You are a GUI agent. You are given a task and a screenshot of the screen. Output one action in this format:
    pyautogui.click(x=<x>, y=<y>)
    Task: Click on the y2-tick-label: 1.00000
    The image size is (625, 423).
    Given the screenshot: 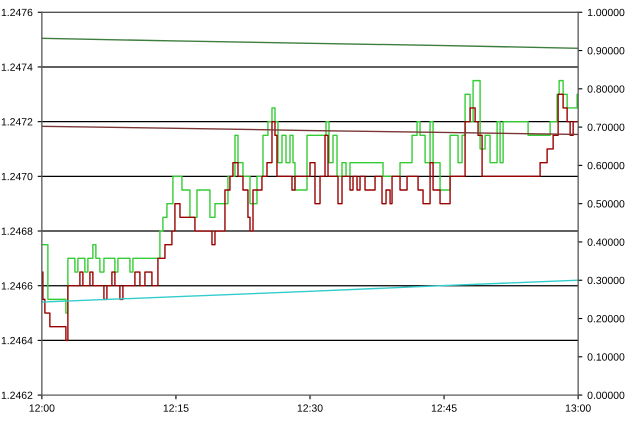 What is the action you would take?
    pyautogui.click(x=606, y=12)
    